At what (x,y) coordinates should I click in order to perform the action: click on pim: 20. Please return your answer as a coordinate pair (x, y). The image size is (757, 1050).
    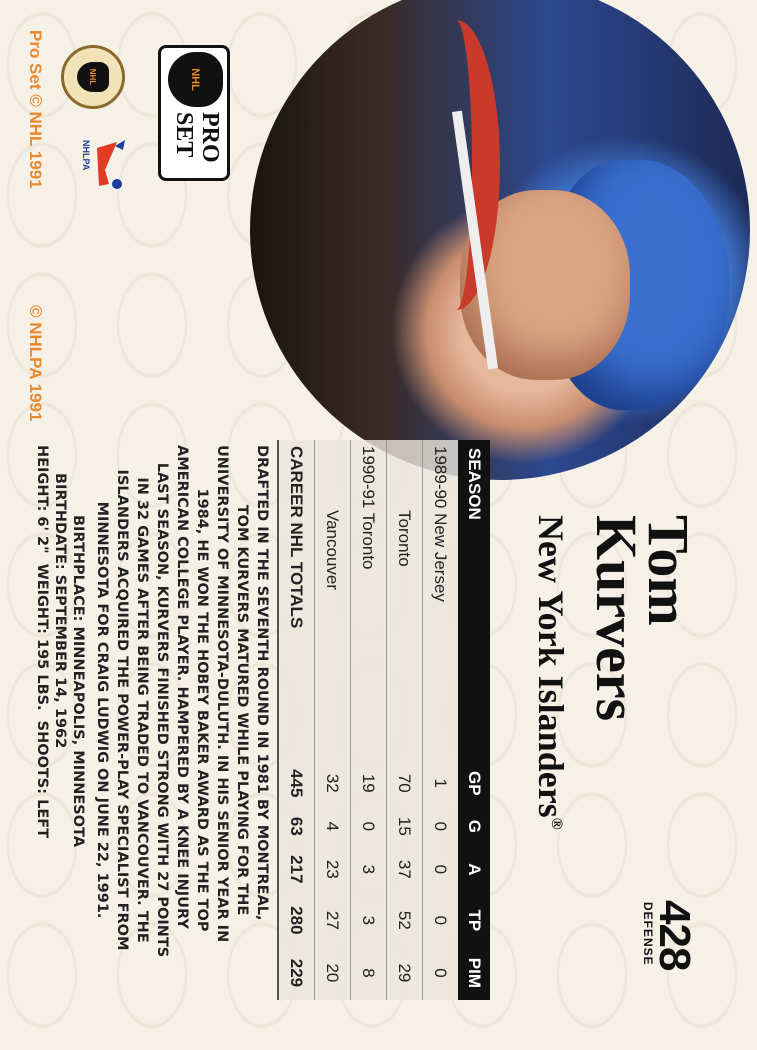
    Looking at the image, I should click on (332, 972).